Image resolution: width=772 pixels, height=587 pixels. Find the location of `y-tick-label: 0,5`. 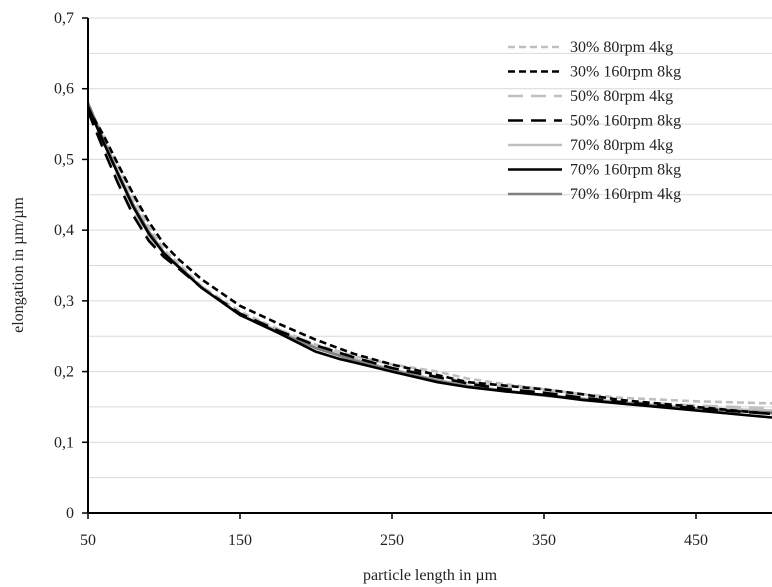

y-tick-label: 0,5 is located at coordinates (64, 159).